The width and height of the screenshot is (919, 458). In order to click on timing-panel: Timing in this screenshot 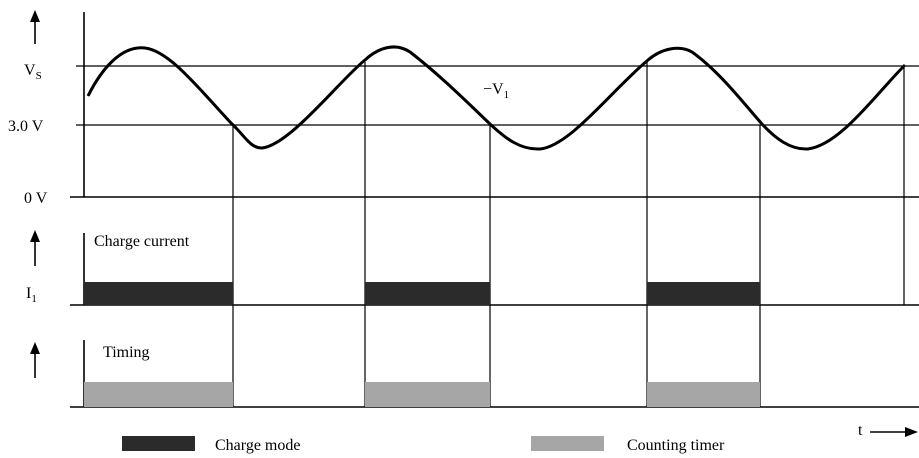, I will do `click(474, 374)`.